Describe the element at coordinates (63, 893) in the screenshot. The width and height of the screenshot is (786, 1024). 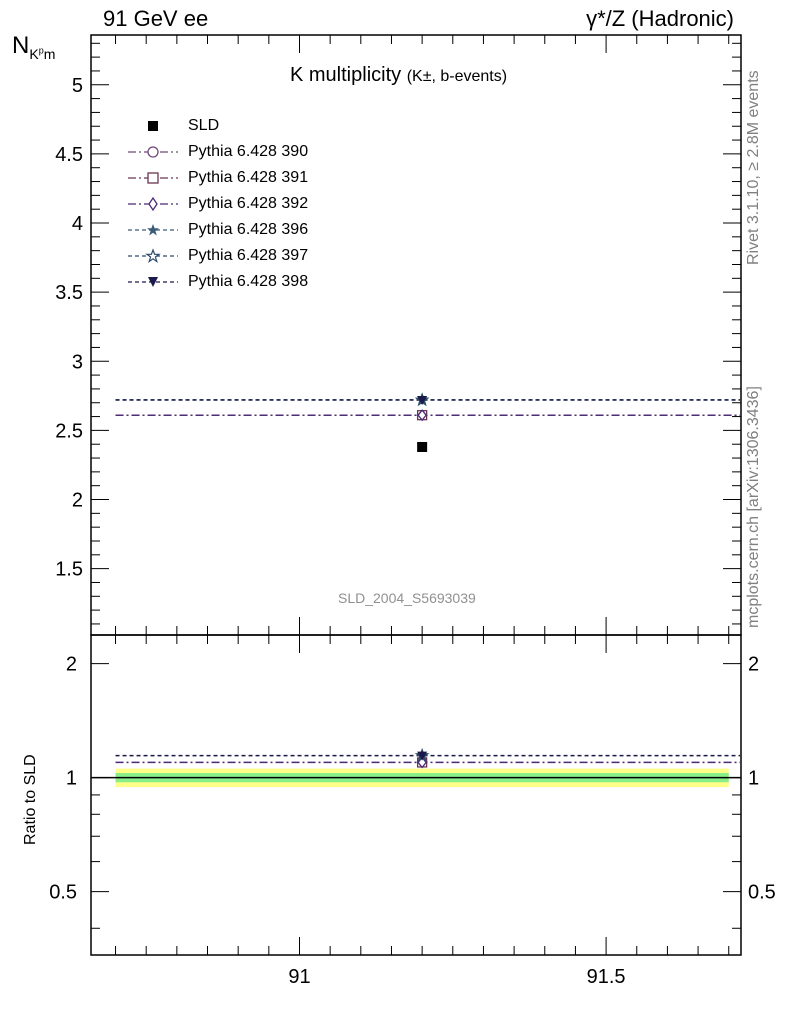
I see `ratio-y-tick-label-left: 0.5` at that location.